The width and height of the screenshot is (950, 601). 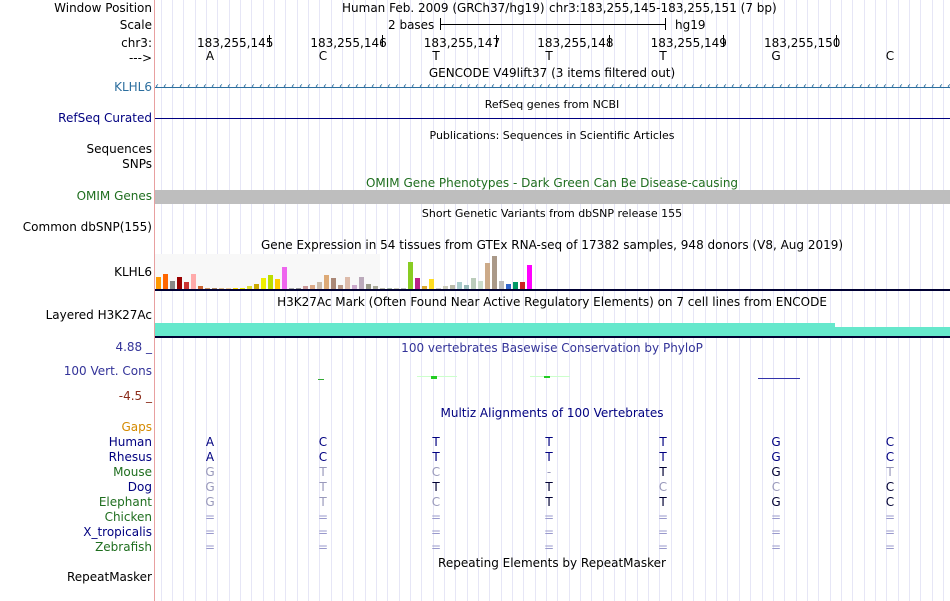 I want to click on refseq-title: RefSeq genes from NCBI, so click(x=552, y=104).